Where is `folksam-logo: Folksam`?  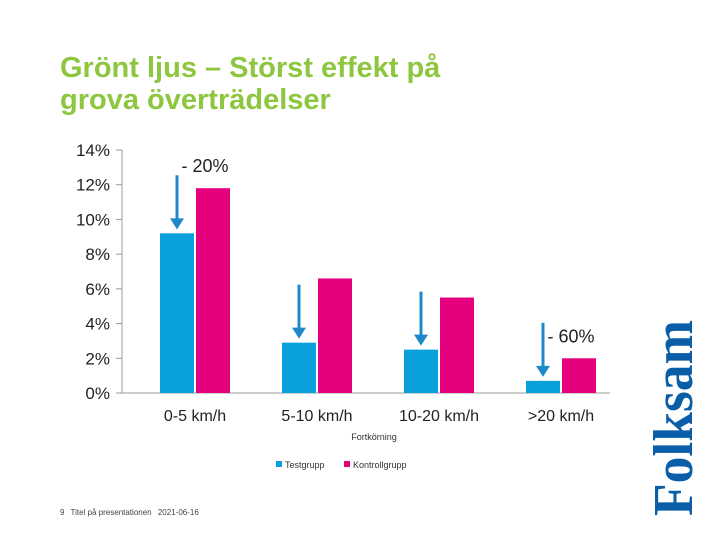
folksam-logo: Folksam is located at coordinates (671, 418).